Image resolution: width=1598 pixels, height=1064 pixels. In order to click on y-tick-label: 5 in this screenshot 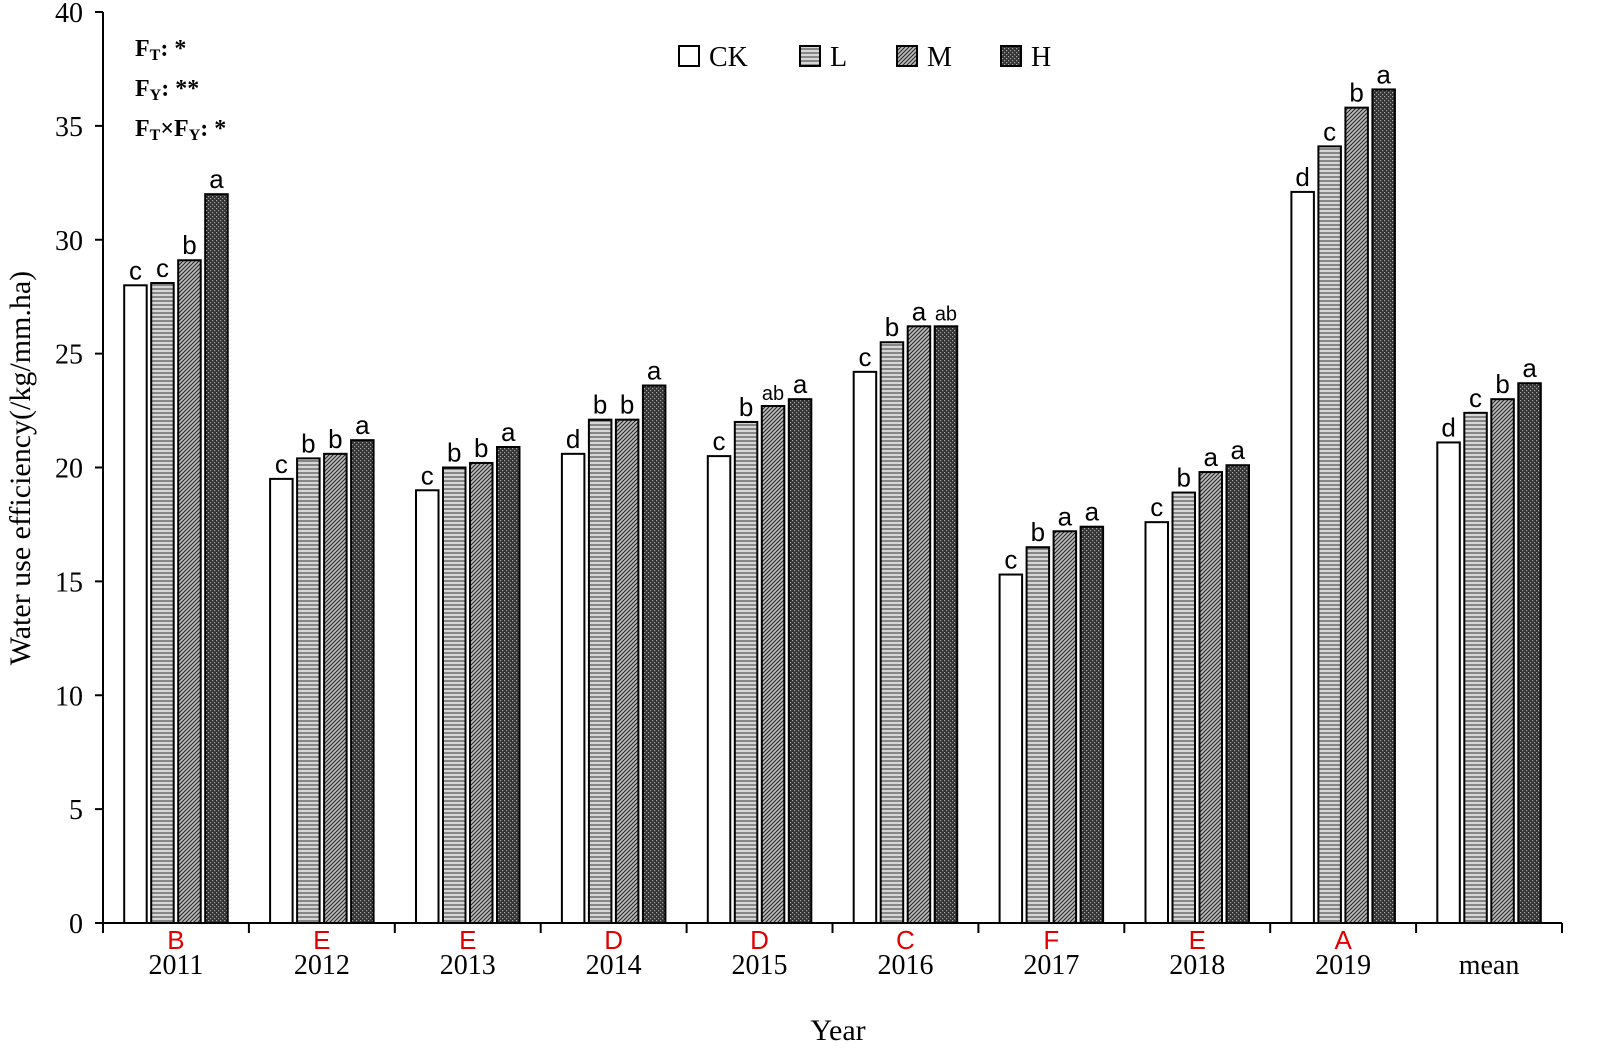, I will do `click(76, 810)`.